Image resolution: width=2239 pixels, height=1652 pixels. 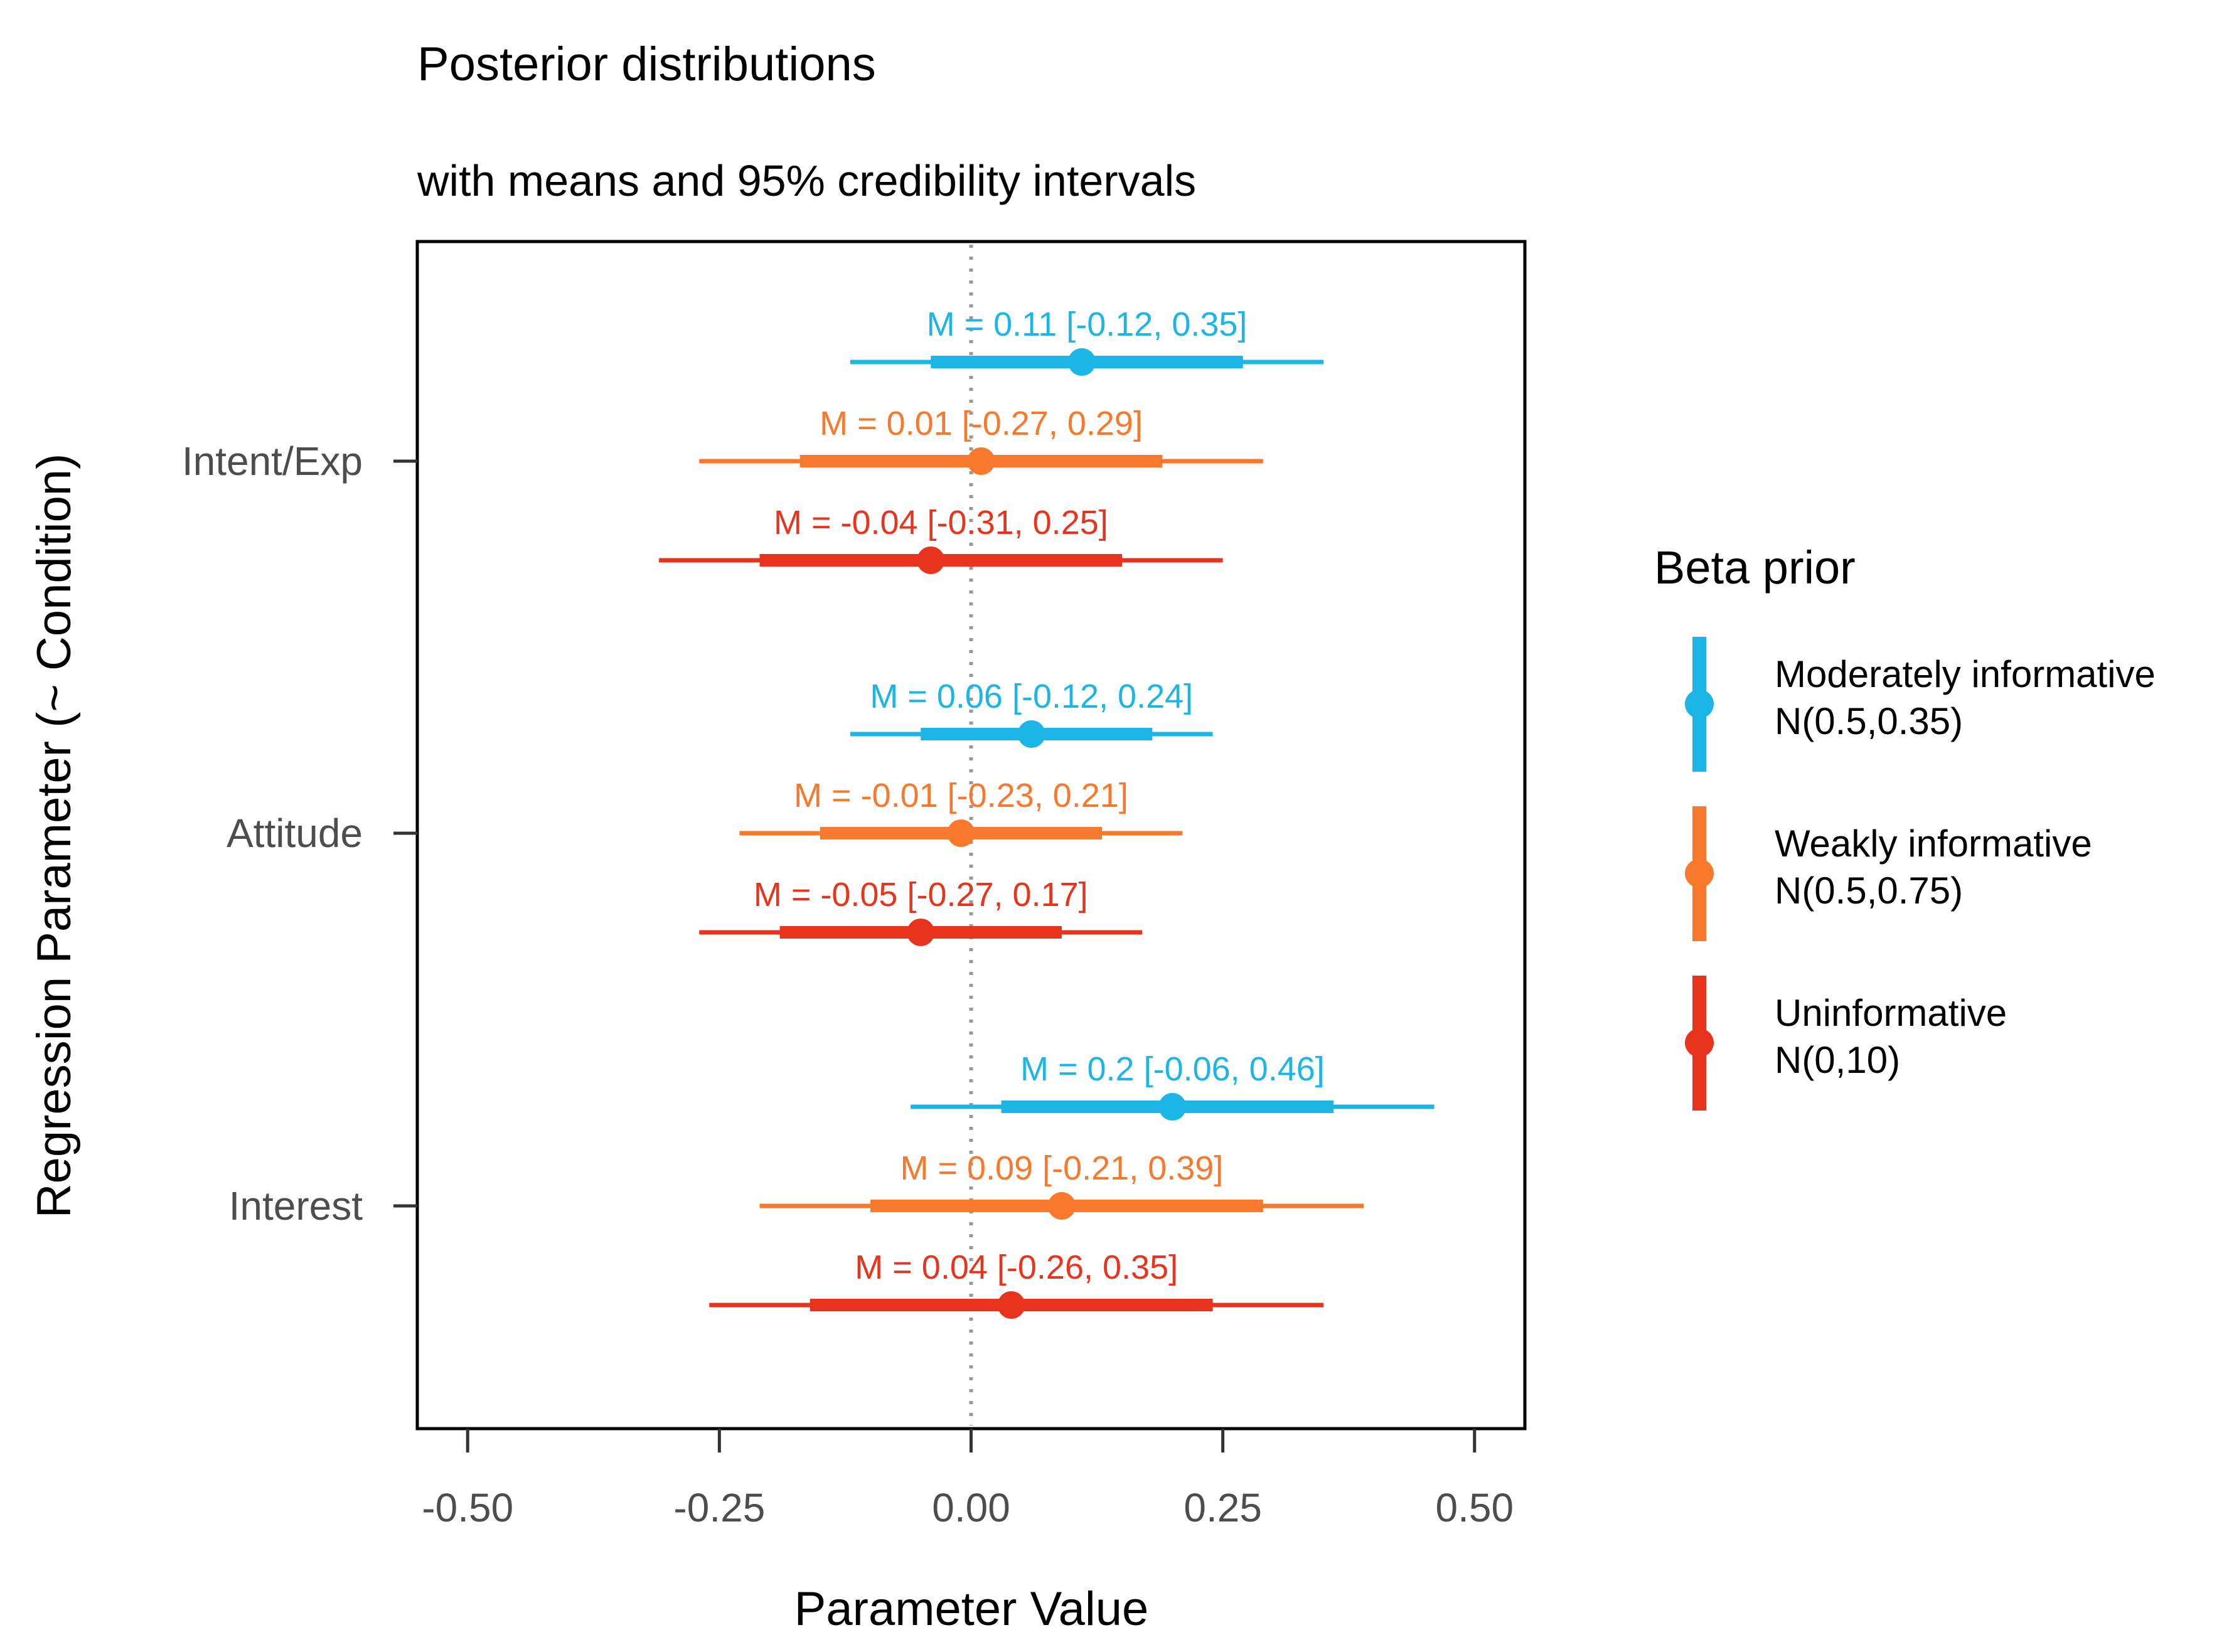 I want to click on point-label: M = 0.11 [-0.12, 0.35], so click(x=1087, y=324).